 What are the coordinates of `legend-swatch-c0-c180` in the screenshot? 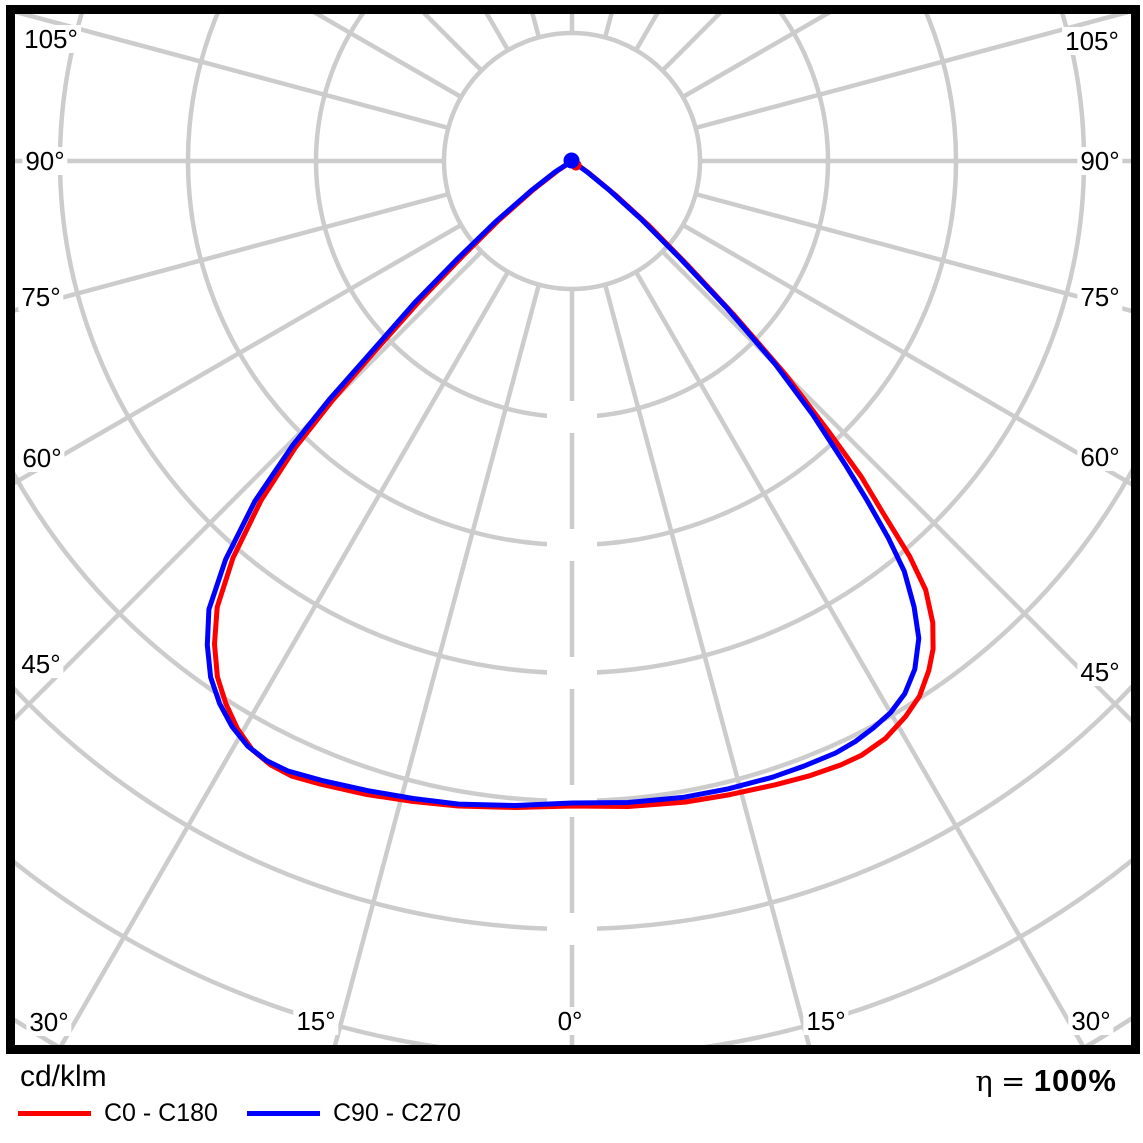 It's located at (54, 1113).